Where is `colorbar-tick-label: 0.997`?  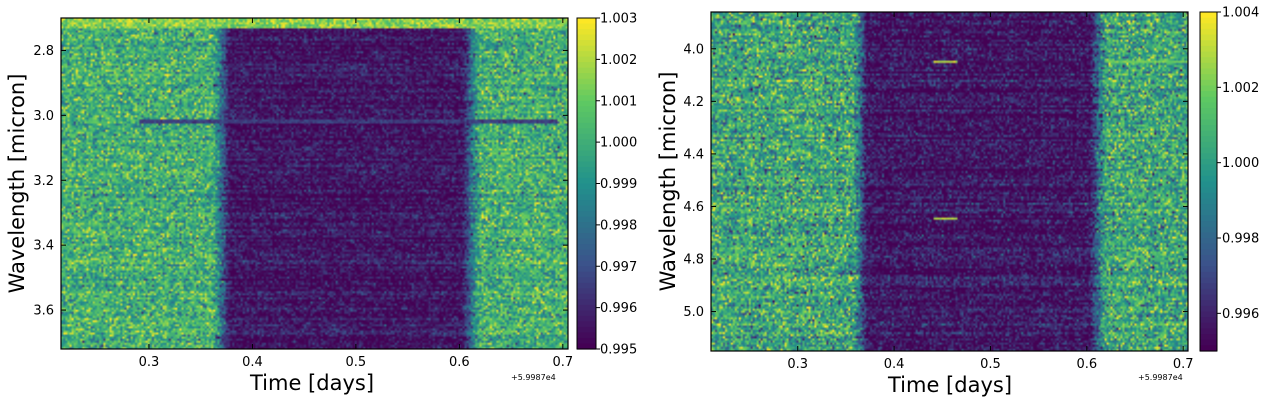 colorbar-tick-label: 0.997 is located at coordinates (618, 267).